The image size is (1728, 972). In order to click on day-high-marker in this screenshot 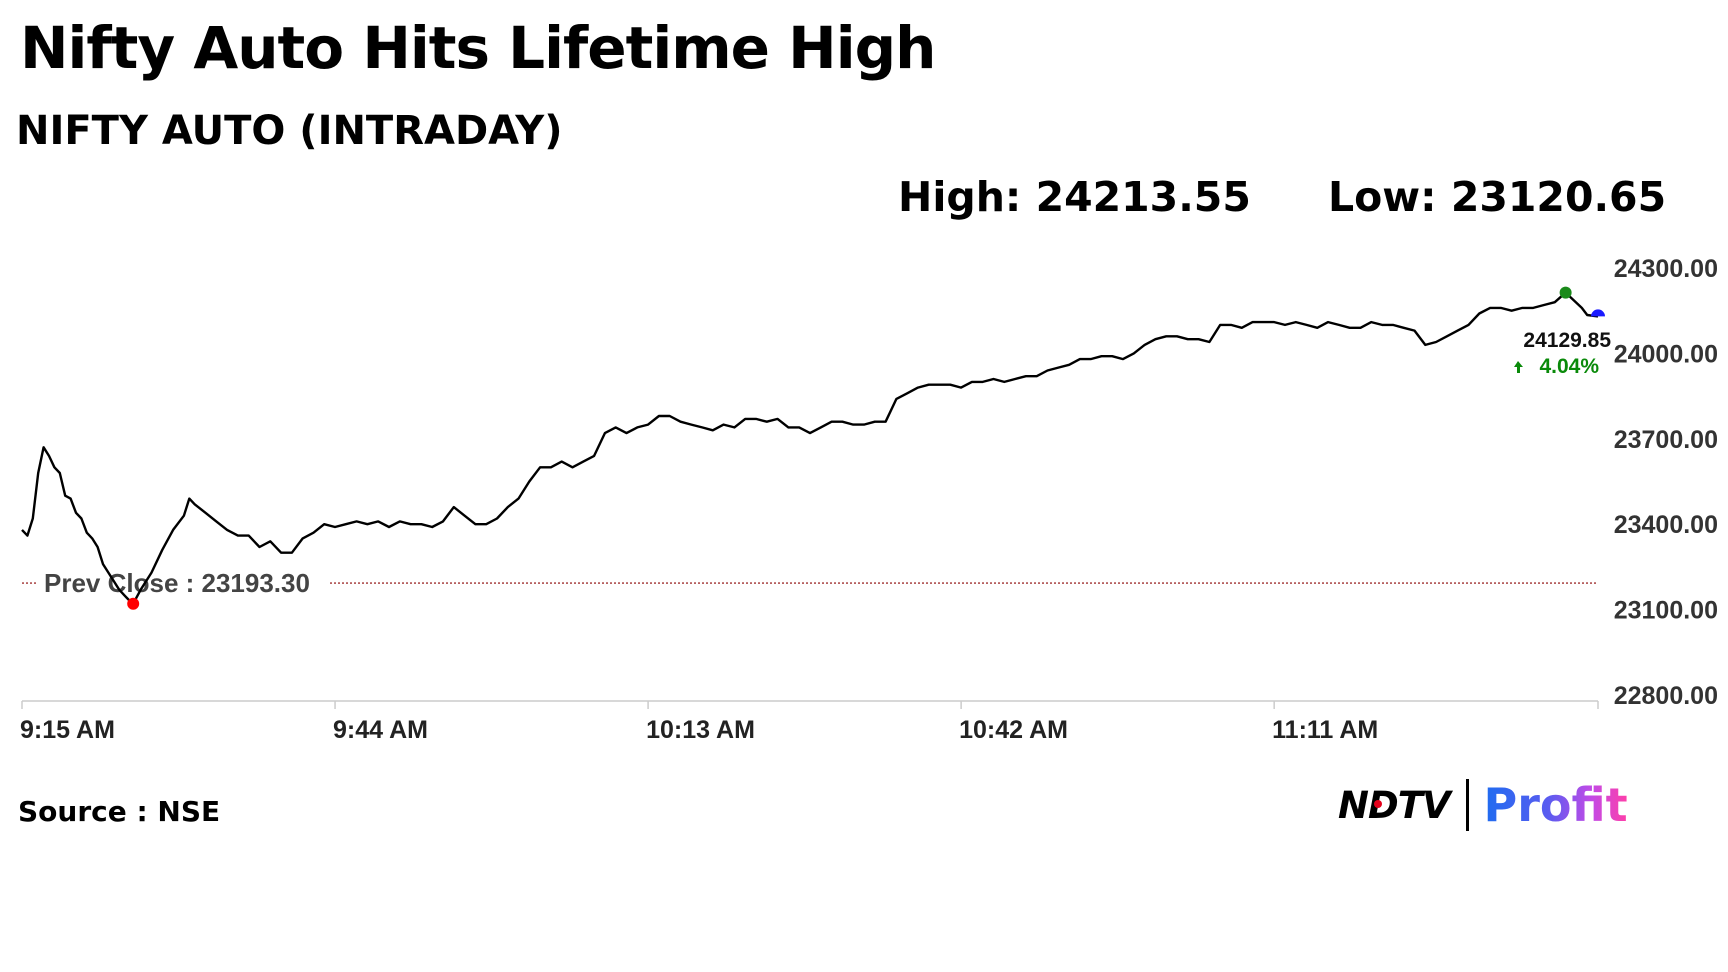, I will do `click(1565, 292)`.